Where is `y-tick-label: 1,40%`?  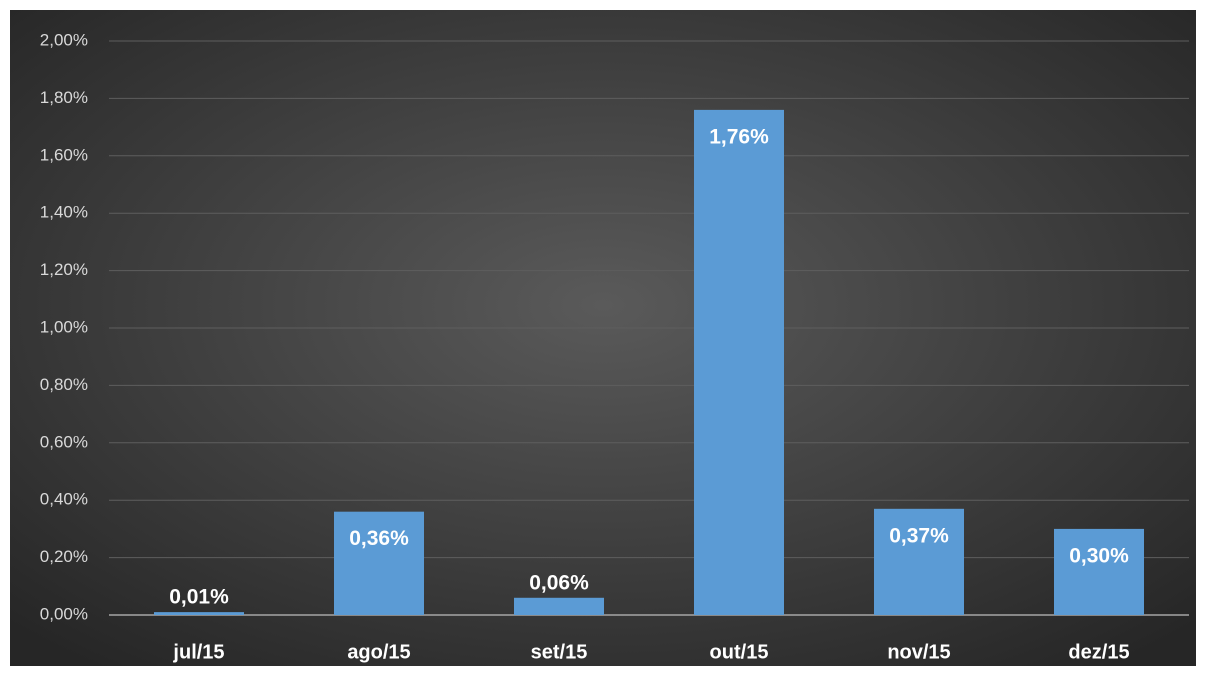 y-tick-label: 1,40% is located at coordinates (64, 212).